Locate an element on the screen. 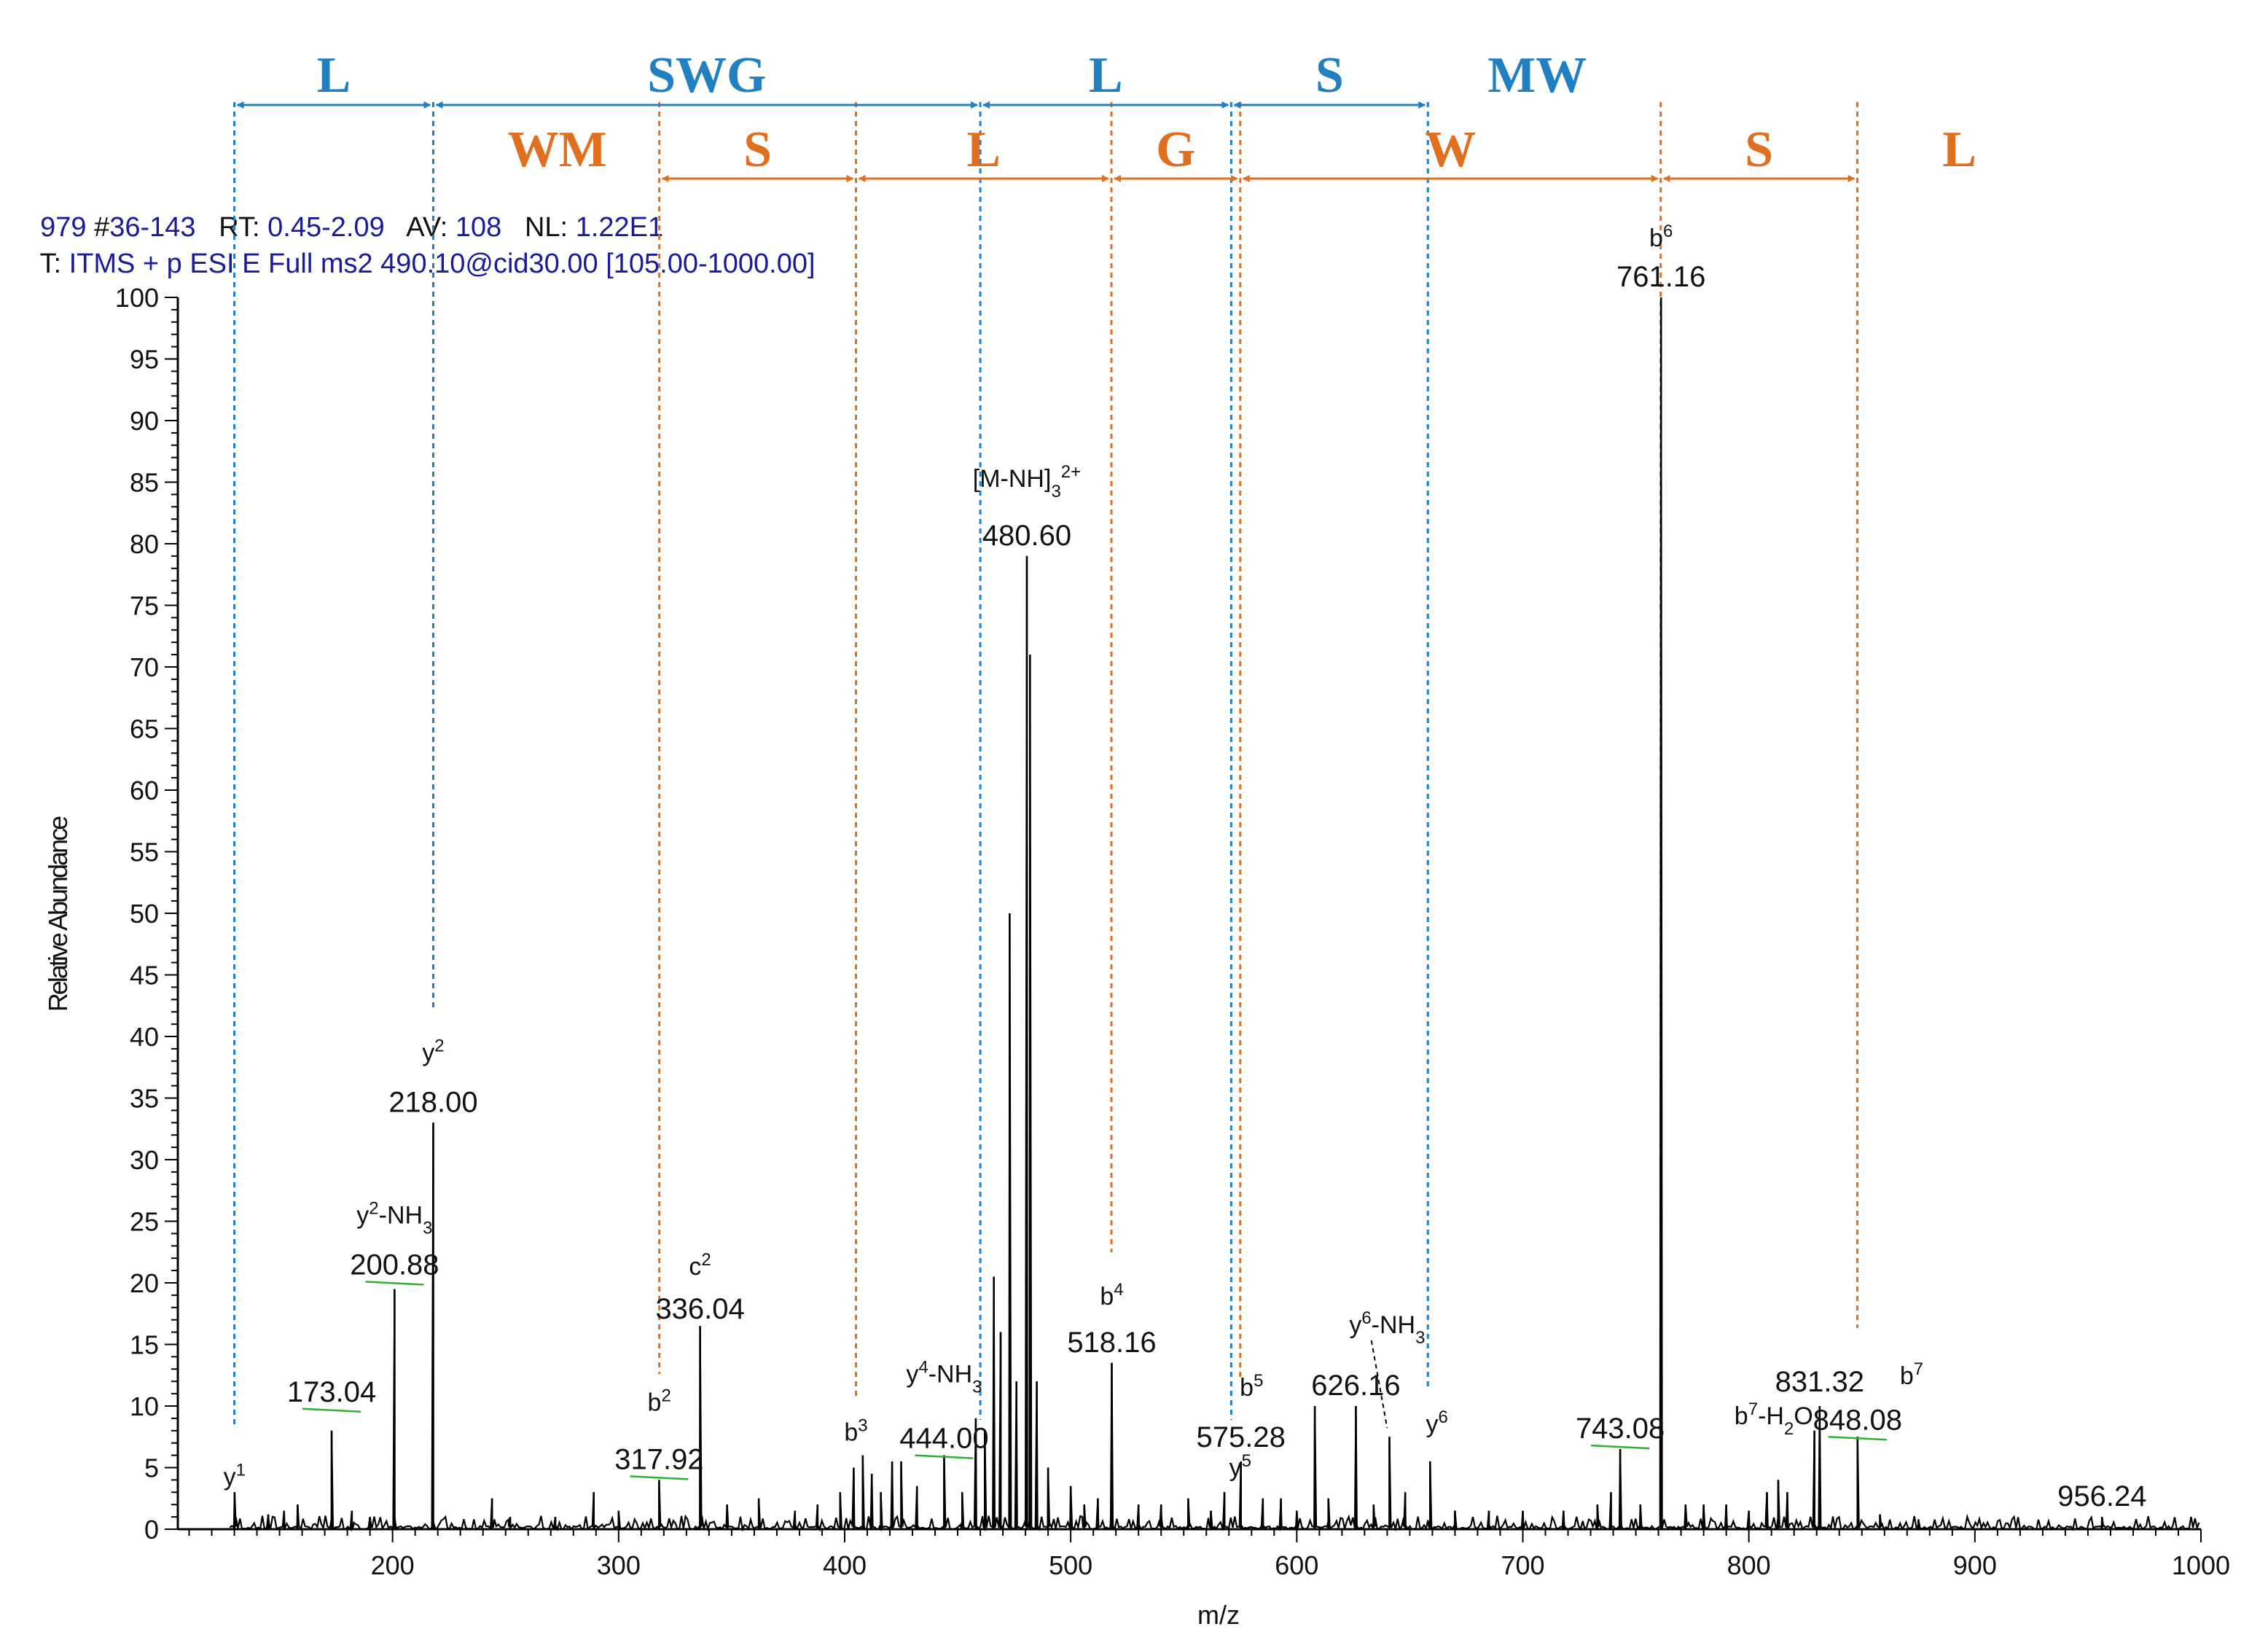 The width and height of the screenshot is (2268, 1640). y-tick-label: 10 is located at coordinates (145, 1406).